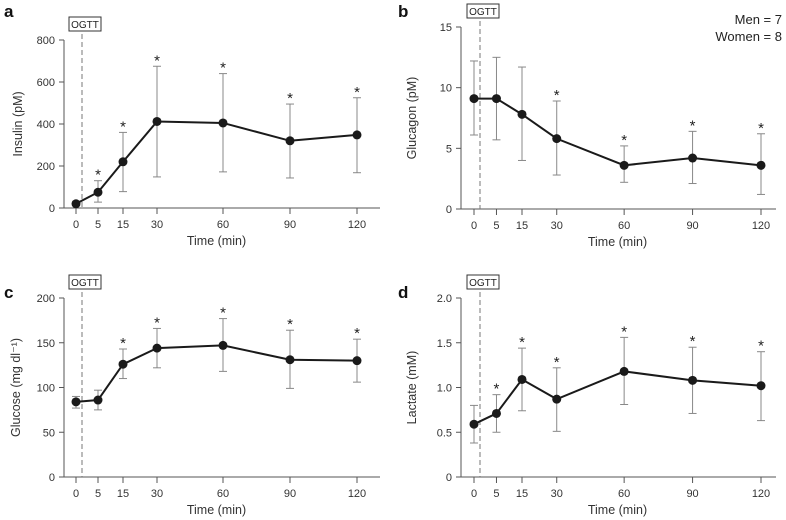 This screenshot has width=786, height=520. Describe the element at coordinates (412, 118) in the screenshot. I see `y-axis-label: Glucagon (pM)` at that location.